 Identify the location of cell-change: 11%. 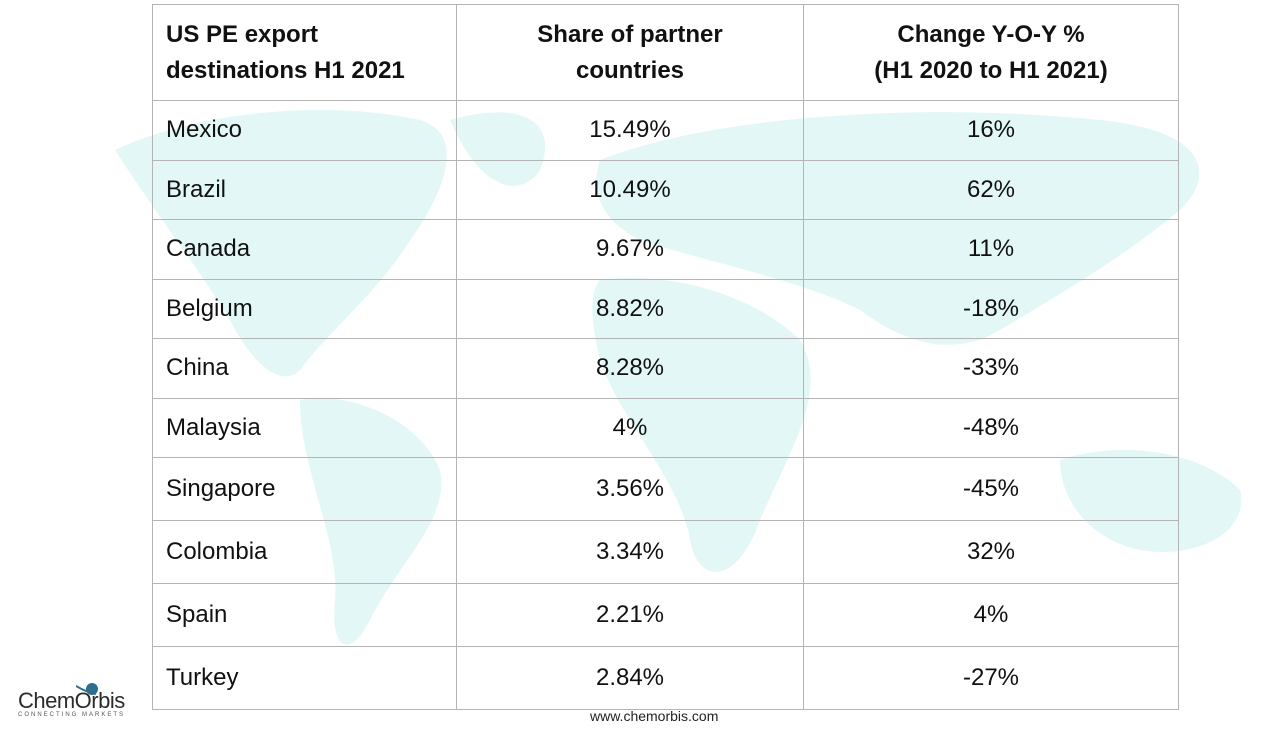
(991, 249).